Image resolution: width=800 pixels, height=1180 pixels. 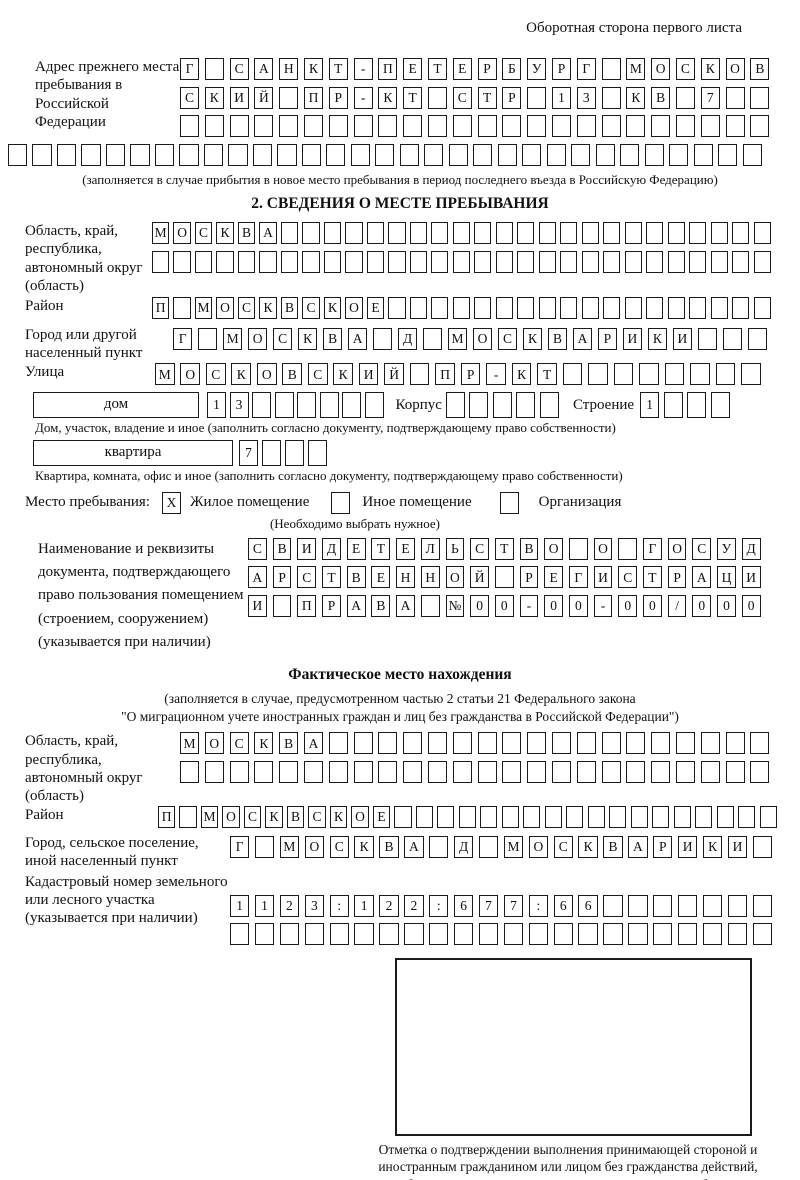 What do you see at coordinates (588, 905) in the screenshot?
I see `char-box-filled: 6` at bounding box center [588, 905].